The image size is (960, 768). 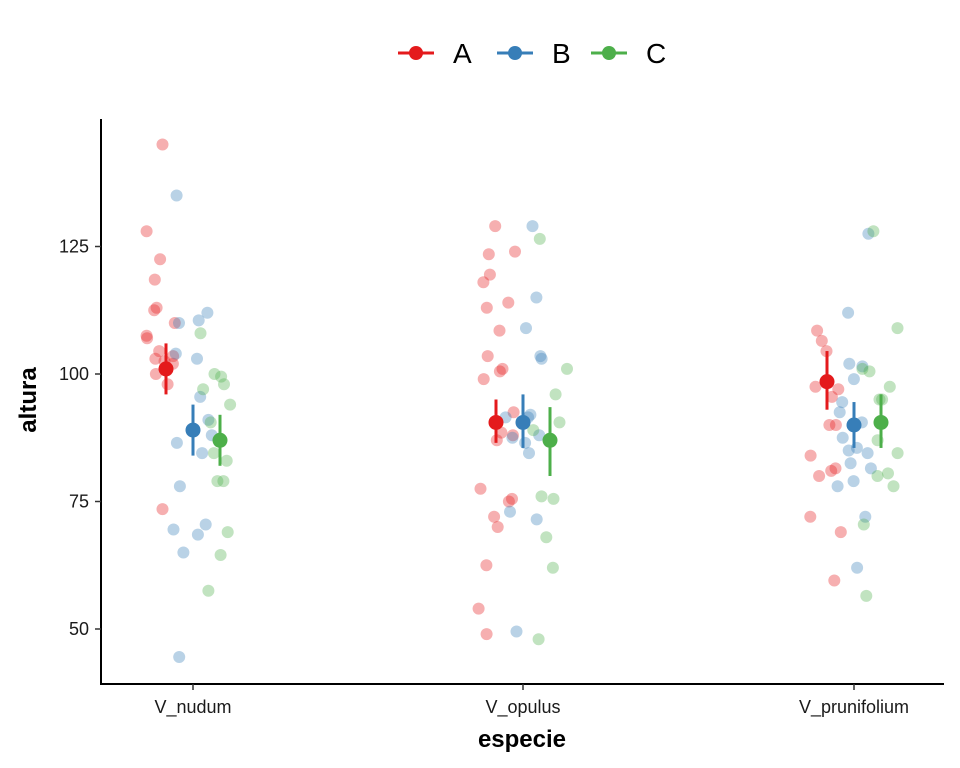 I want to click on y-tick-label: 125, so click(x=74, y=247).